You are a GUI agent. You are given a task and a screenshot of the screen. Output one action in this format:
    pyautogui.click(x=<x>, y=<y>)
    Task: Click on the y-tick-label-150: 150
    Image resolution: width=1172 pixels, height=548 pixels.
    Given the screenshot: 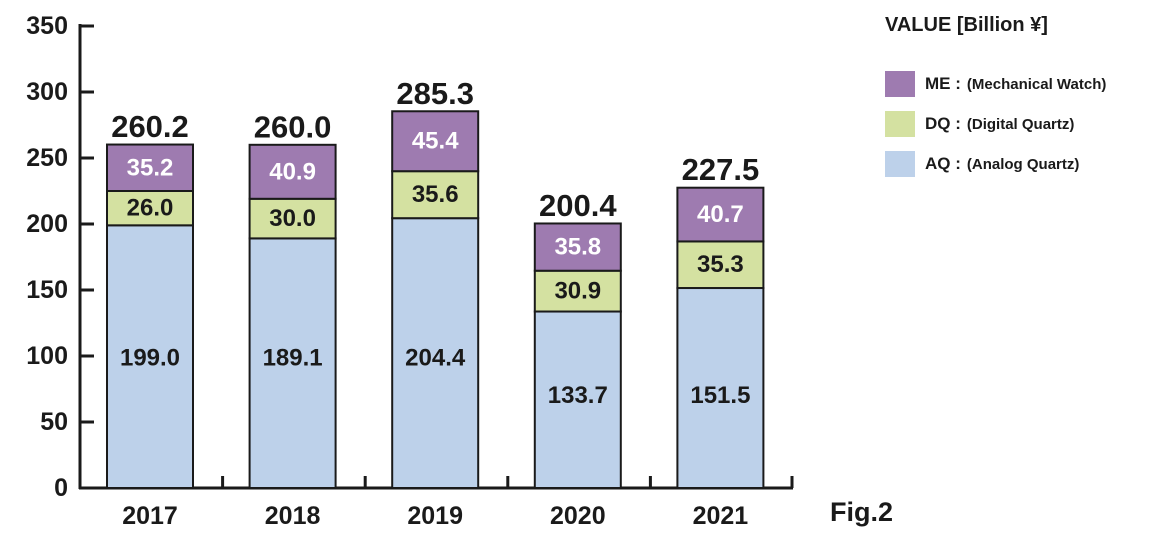 What is the action you would take?
    pyautogui.click(x=47, y=290)
    